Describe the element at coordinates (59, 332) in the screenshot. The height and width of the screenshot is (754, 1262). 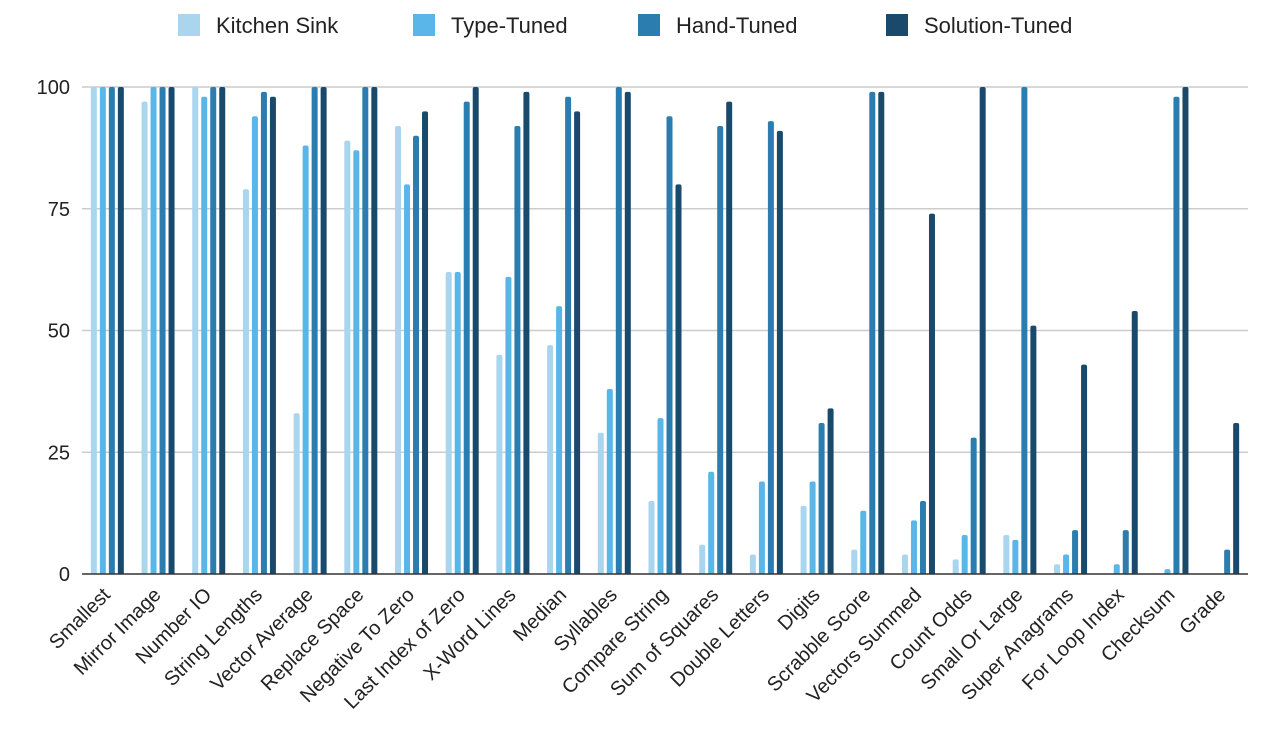
I see `y-tick-label: 50` at that location.